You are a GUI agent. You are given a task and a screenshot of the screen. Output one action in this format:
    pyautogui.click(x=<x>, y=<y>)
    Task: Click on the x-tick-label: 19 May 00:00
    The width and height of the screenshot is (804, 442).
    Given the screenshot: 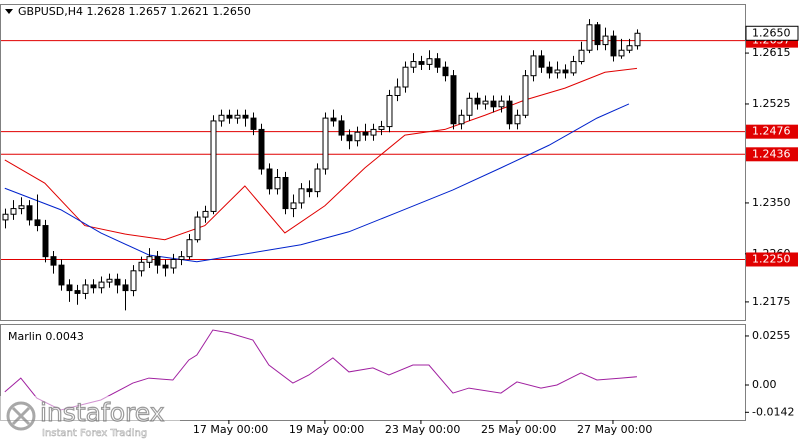 What is the action you would take?
    pyautogui.click(x=326, y=429)
    